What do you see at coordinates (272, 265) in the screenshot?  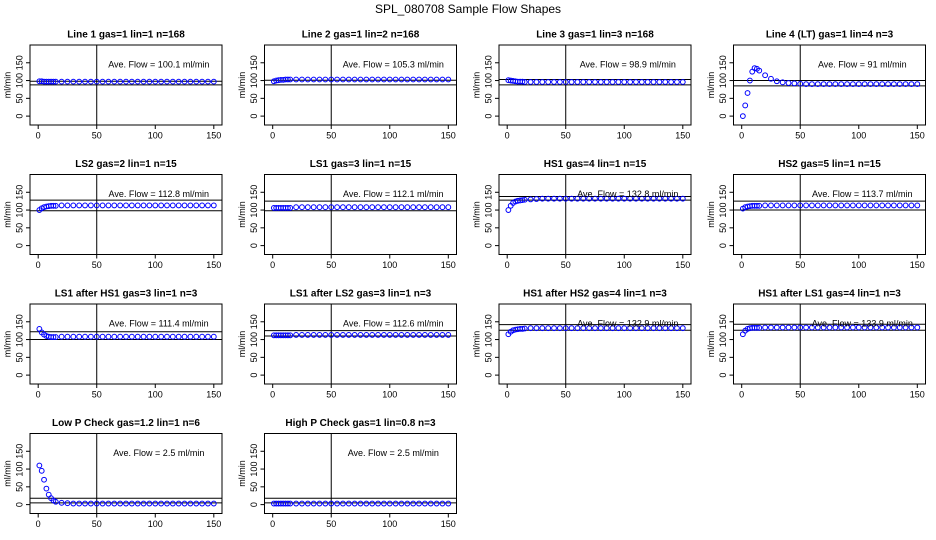 I see `x-tick-label: 0` at bounding box center [272, 265].